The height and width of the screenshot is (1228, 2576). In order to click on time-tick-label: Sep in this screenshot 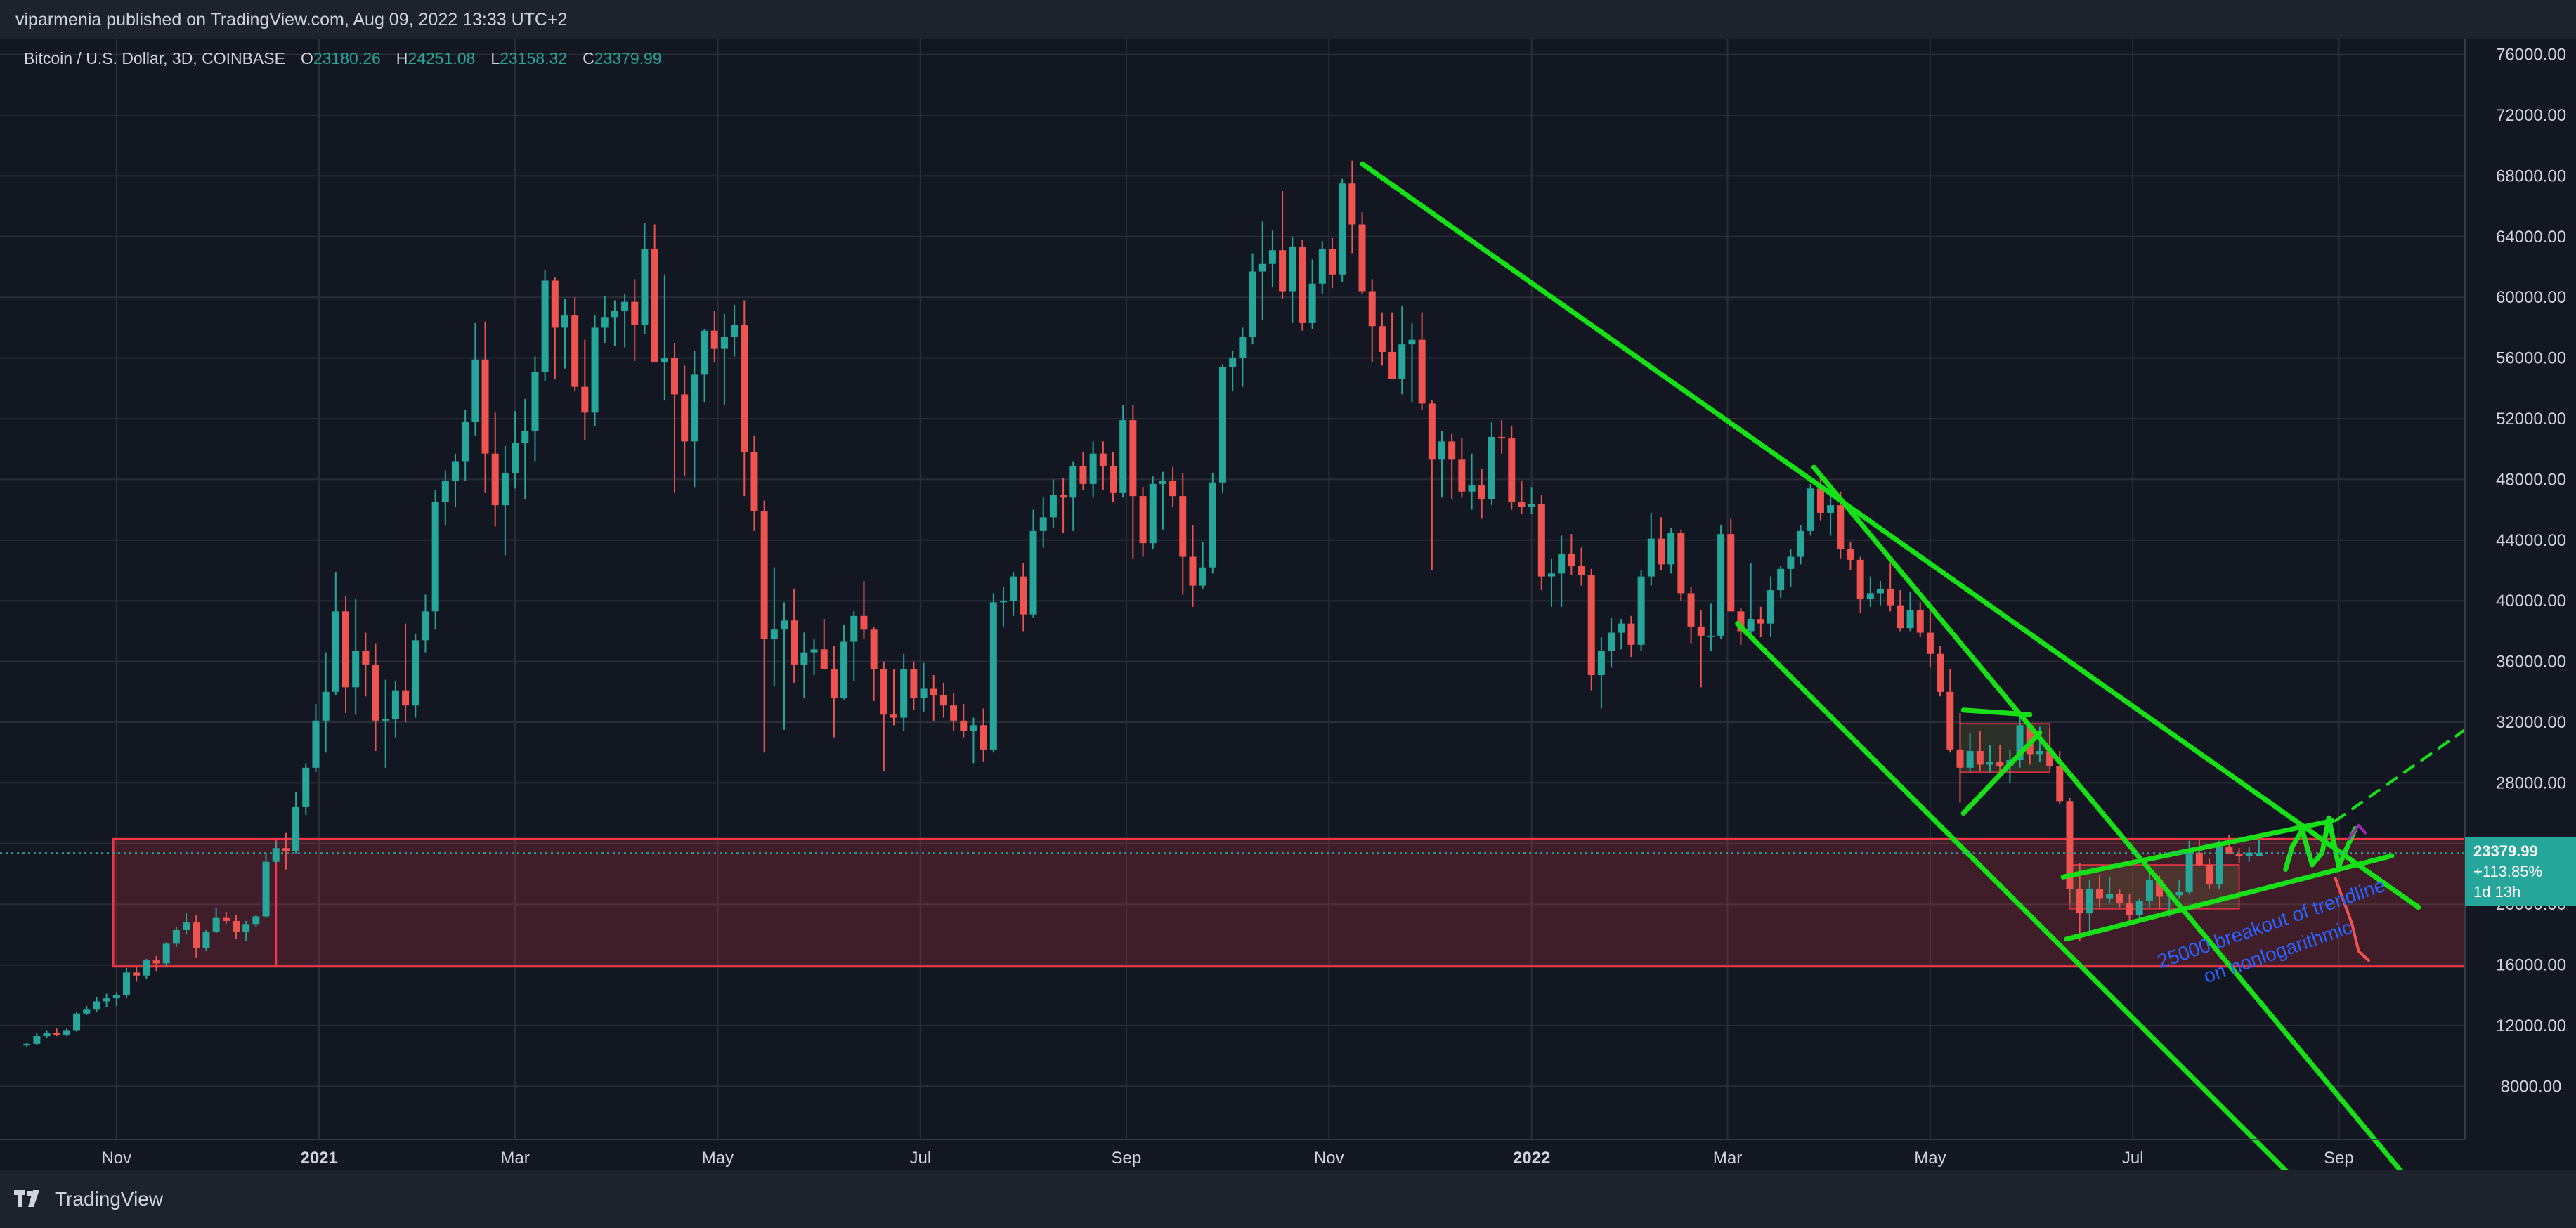, I will do `click(1127, 1158)`.